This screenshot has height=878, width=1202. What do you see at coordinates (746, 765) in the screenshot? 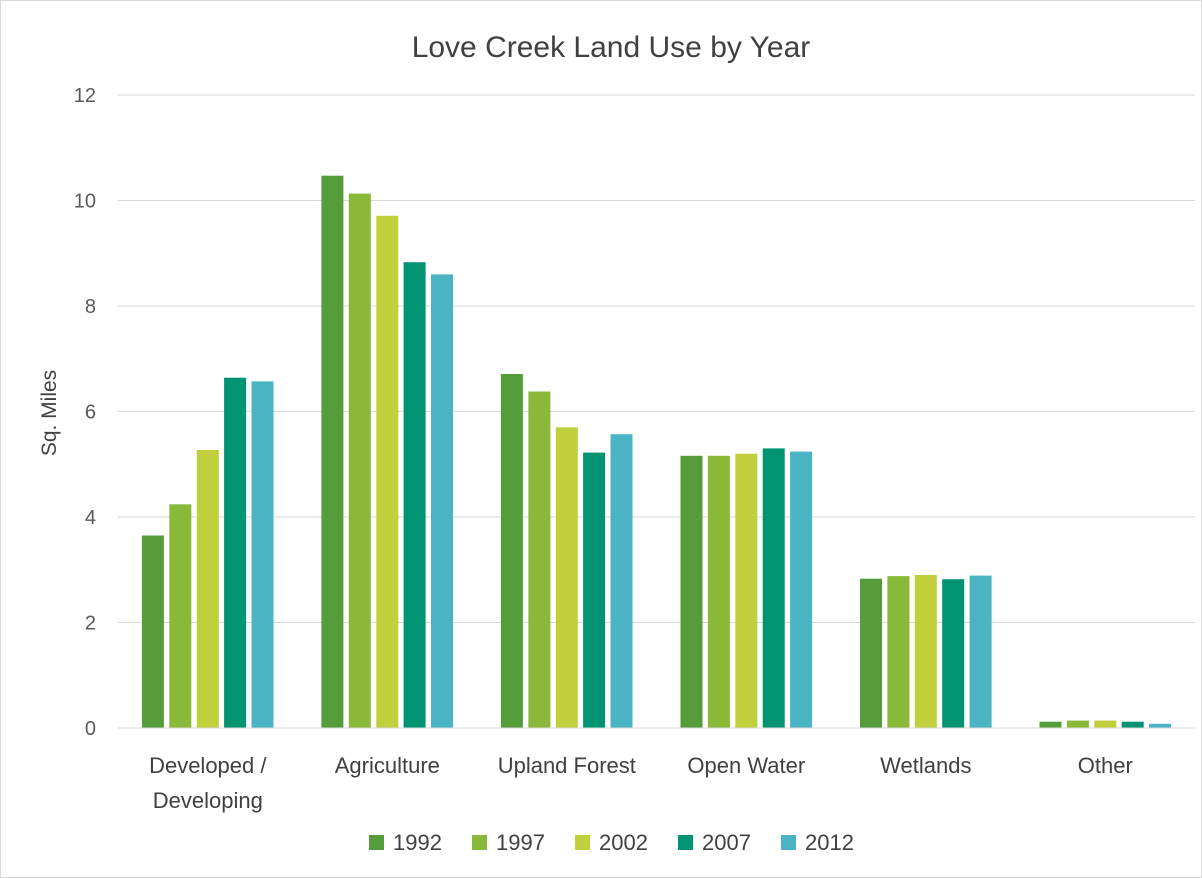
I see `x-category-label: Open Water` at bounding box center [746, 765].